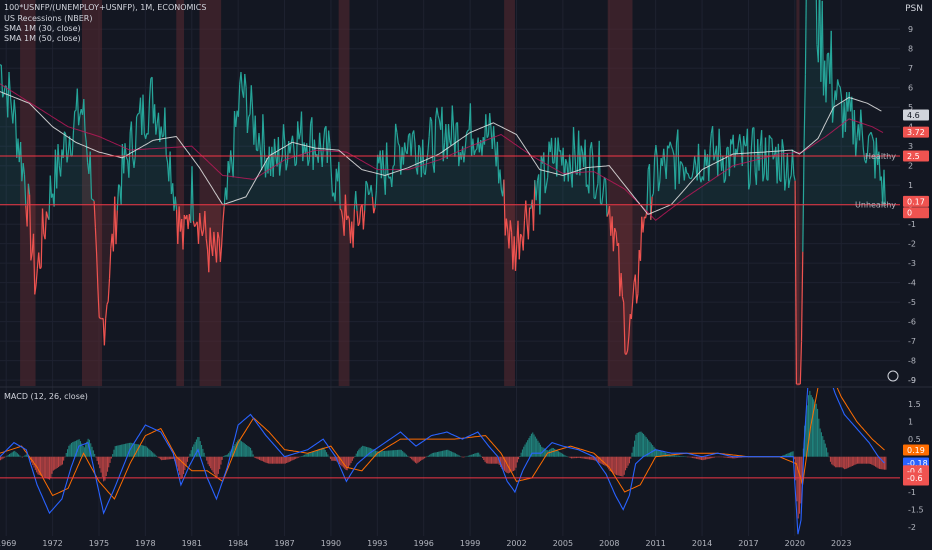 Image resolution: width=932 pixels, height=550 pixels. Describe the element at coordinates (893, 376) in the screenshot. I see `lightning-icon` at that location.